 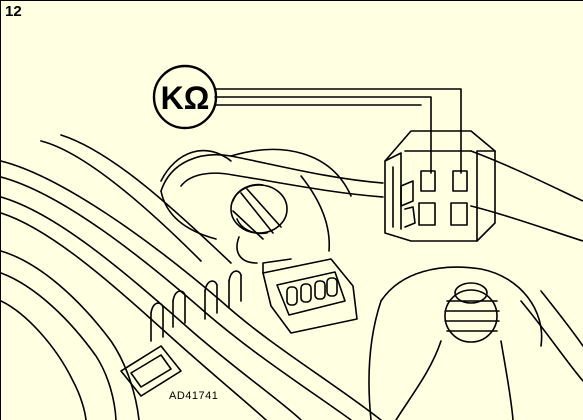 I want to click on figure-number: 12, so click(x=13, y=11).